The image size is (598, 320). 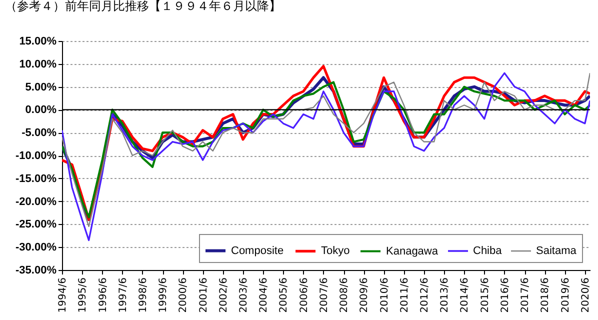 I want to click on x-tick-label: 2004/6, so click(x=264, y=295).